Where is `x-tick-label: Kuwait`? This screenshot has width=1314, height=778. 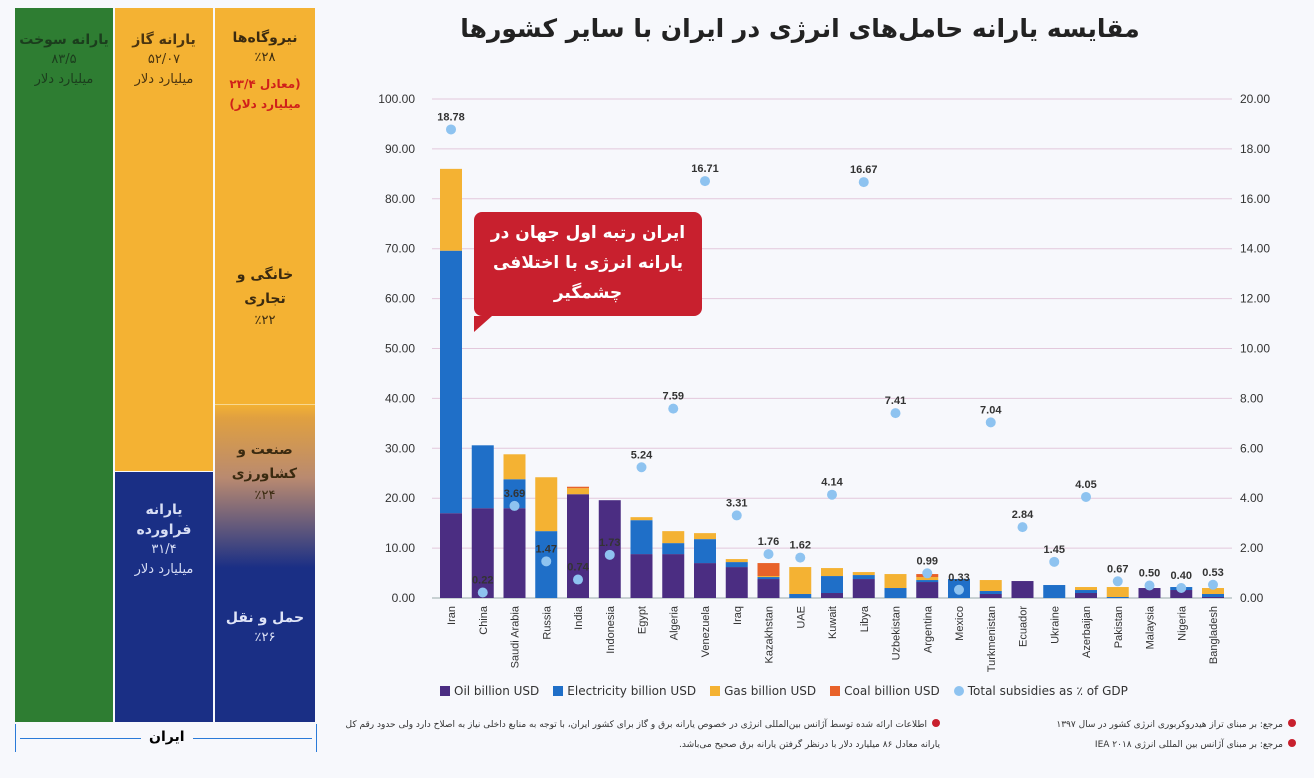
x-tick-label: Kuwait is located at coordinates (833, 622).